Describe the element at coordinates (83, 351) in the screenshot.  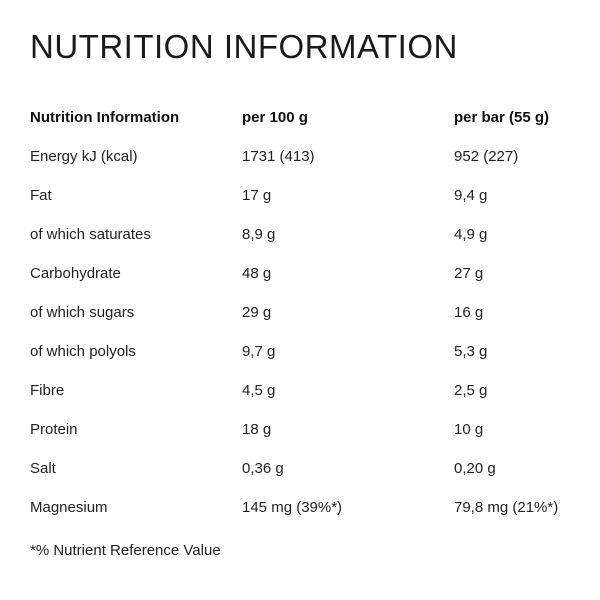
I see `nutrient-name: of which polyols` at that location.